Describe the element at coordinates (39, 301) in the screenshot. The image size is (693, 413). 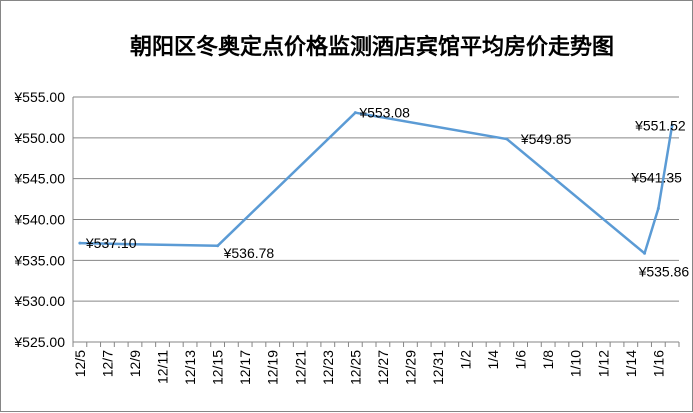
I see `y-tick-label: ¥530.00` at that location.